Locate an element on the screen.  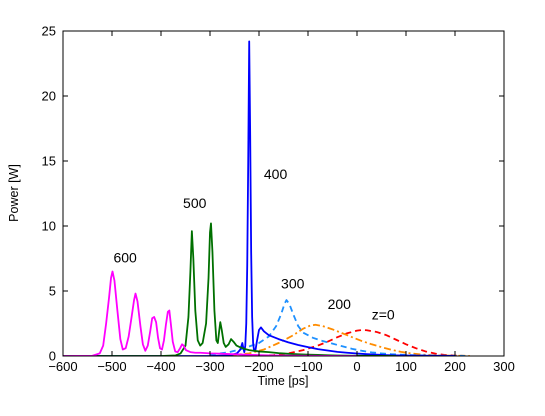
annotation-label: 200 is located at coordinates (340, 304).